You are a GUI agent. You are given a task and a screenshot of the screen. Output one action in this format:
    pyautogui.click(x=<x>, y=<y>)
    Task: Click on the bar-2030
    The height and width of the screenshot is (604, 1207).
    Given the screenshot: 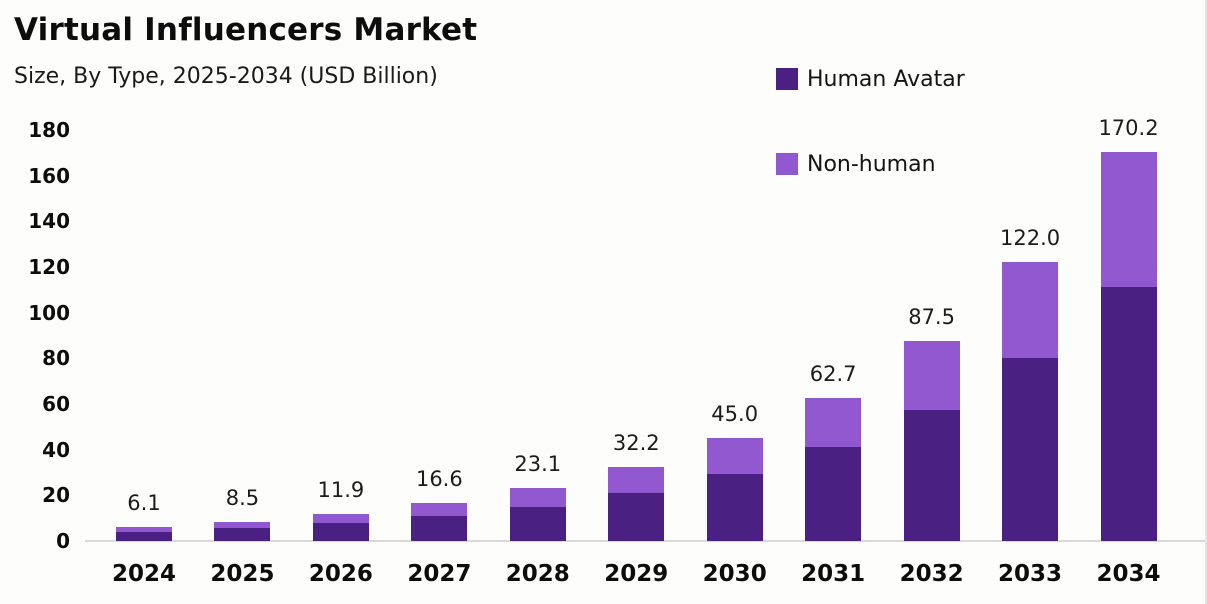 What is the action you would take?
    pyautogui.click(x=734, y=489)
    